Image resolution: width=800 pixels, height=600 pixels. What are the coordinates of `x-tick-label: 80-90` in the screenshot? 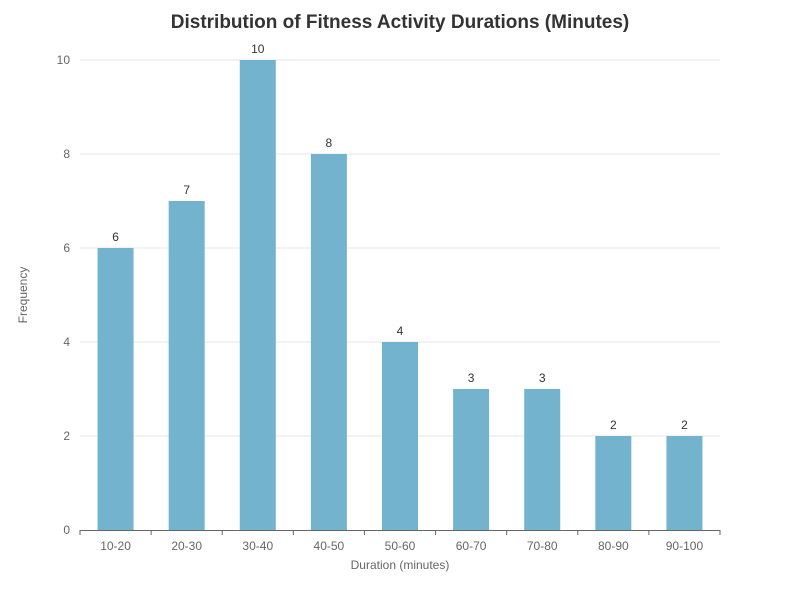 It's located at (613, 546).